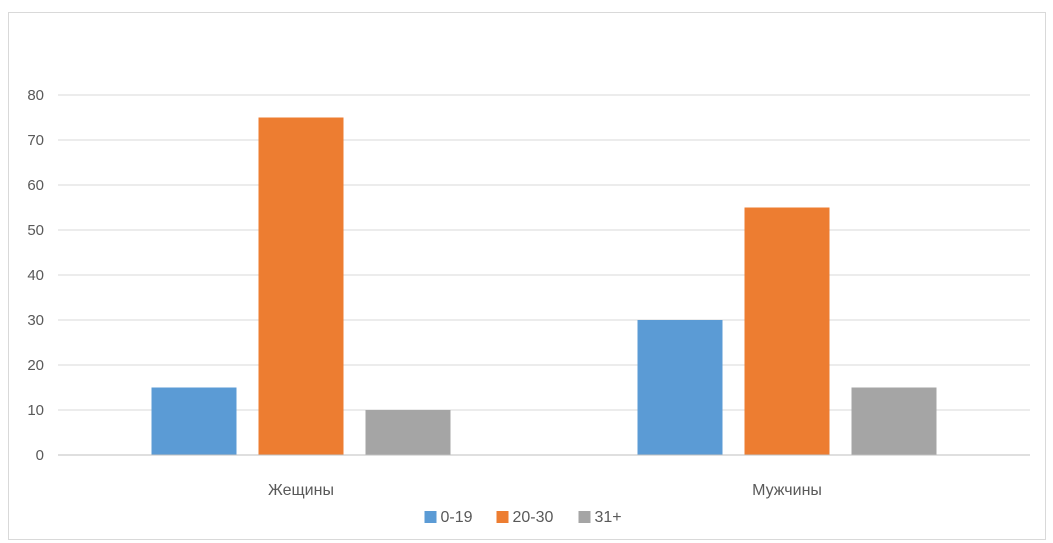 Image resolution: width=1053 pixels, height=543 pixels. Describe the element at coordinates (194, 421) in the screenshot. I see `bar-0-19-Жещины` at that location.